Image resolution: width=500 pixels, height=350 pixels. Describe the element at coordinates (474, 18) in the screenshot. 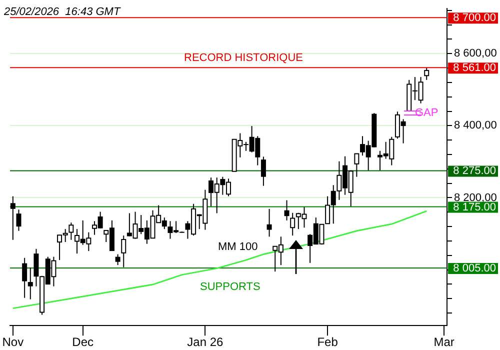

I see `ref-line-label: 8 700.00` at that location.